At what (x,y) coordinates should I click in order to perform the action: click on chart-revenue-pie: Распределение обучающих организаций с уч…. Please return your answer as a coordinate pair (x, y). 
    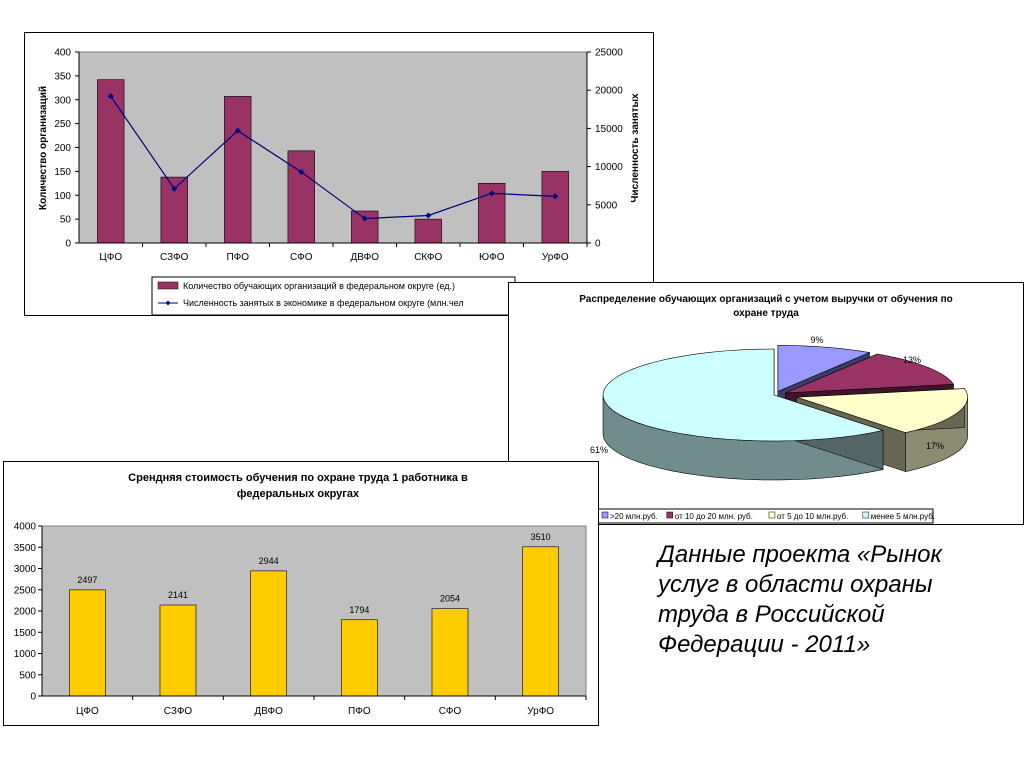
    Looking at the image, I should click on (773, 408).